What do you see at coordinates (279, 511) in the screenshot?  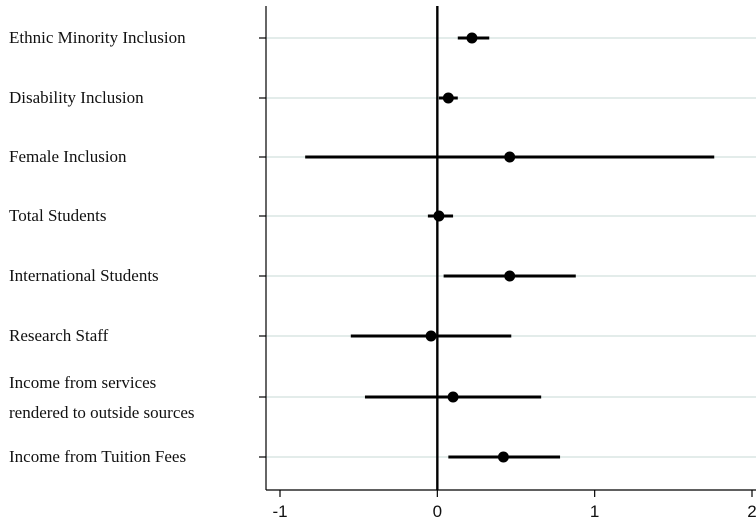 I see `x-tick-label: -1` at bounding box center [279, 511].